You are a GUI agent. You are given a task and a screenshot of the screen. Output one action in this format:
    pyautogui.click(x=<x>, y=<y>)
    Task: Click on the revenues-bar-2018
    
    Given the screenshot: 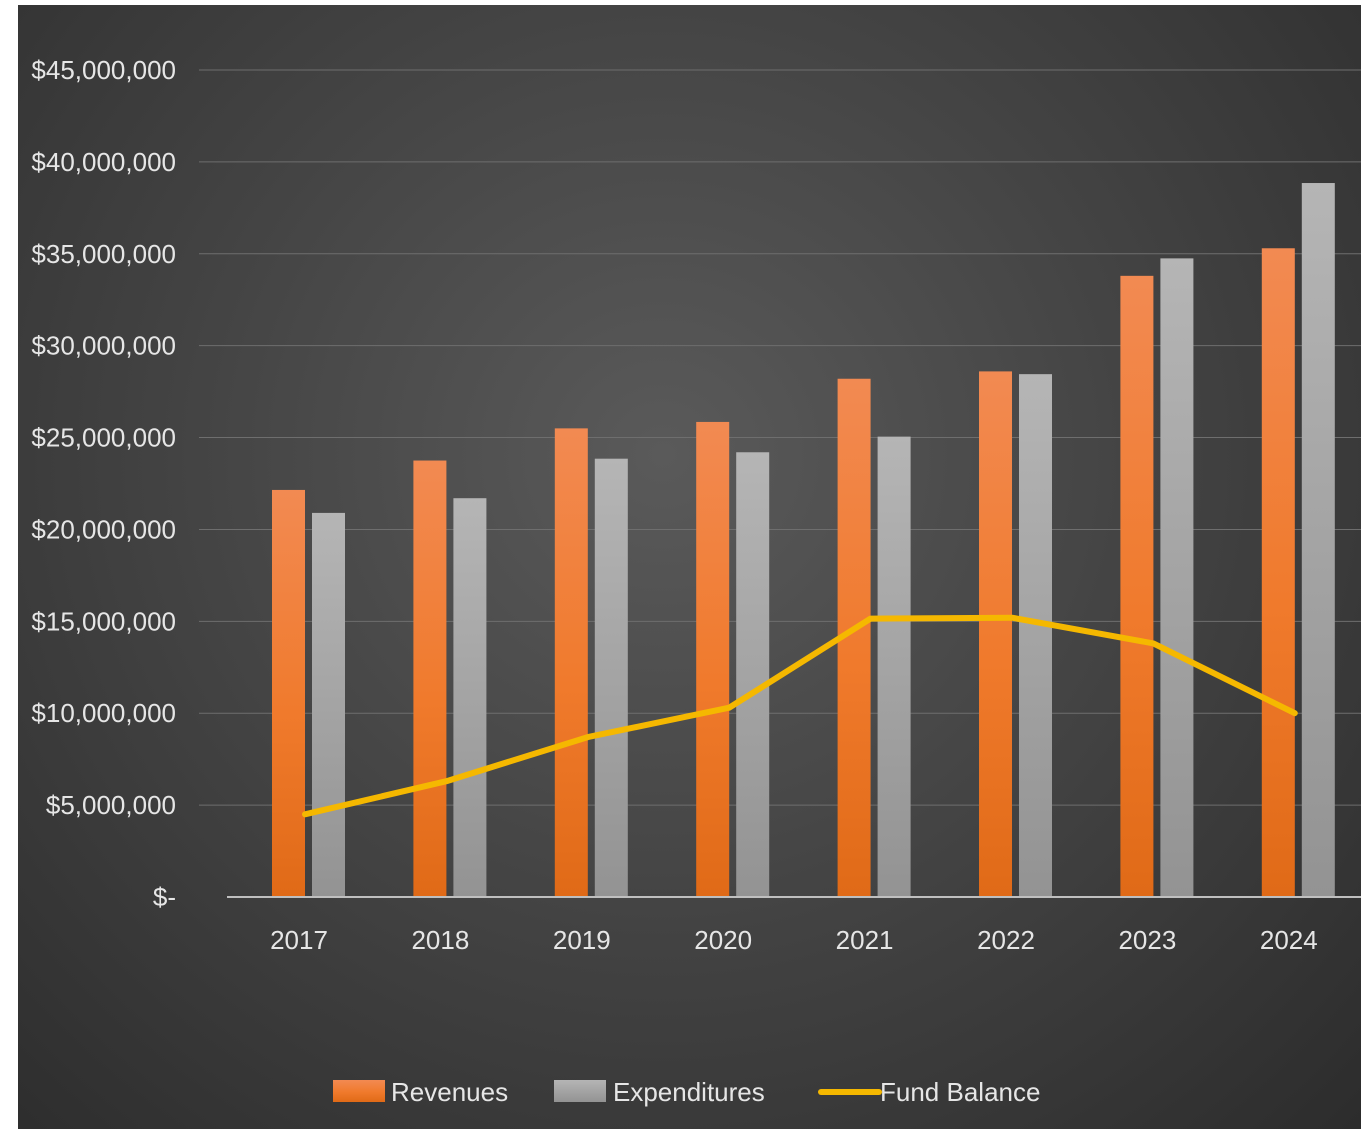 What is the action you would take?
    pyautogui.click(x=430, y=678)
    